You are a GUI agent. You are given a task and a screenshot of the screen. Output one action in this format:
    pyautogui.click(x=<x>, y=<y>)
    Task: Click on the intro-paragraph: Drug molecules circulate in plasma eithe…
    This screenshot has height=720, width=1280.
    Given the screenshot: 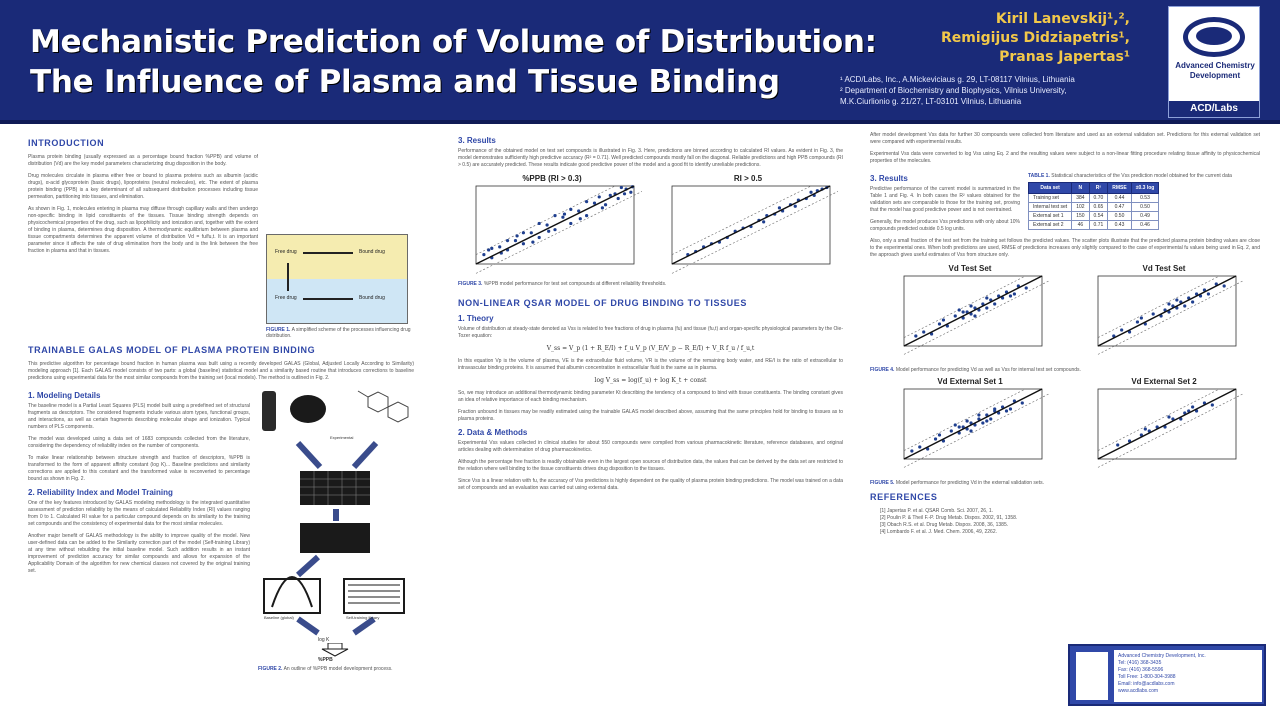 What is the action you would take?
    pyautogui.click(x=143, y=186)
    